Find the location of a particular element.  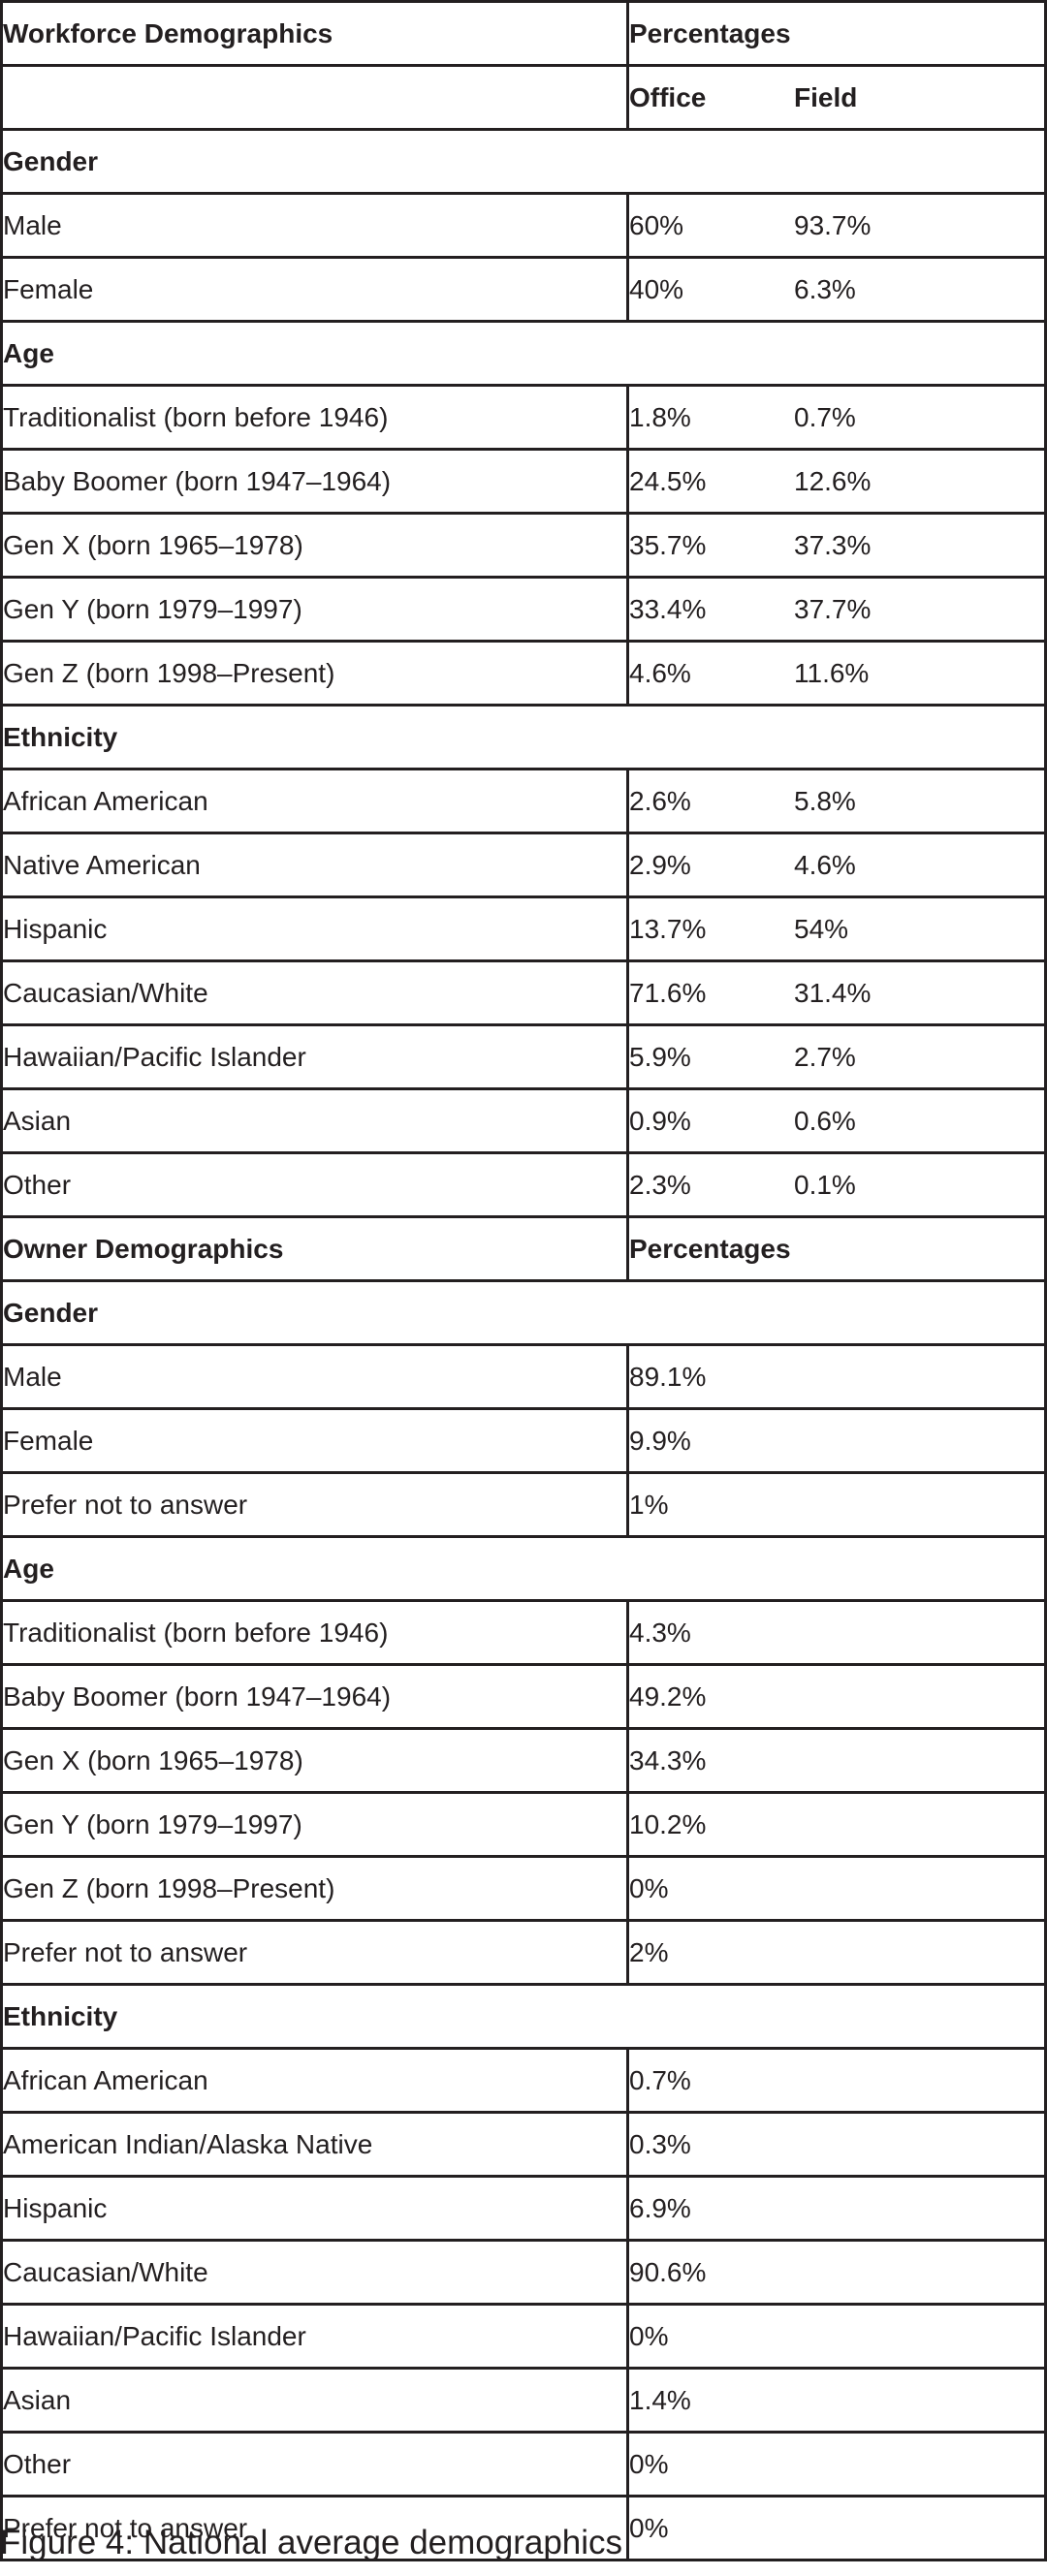

owner-percentage: 1.4% is located at coordinates (836, 2400).